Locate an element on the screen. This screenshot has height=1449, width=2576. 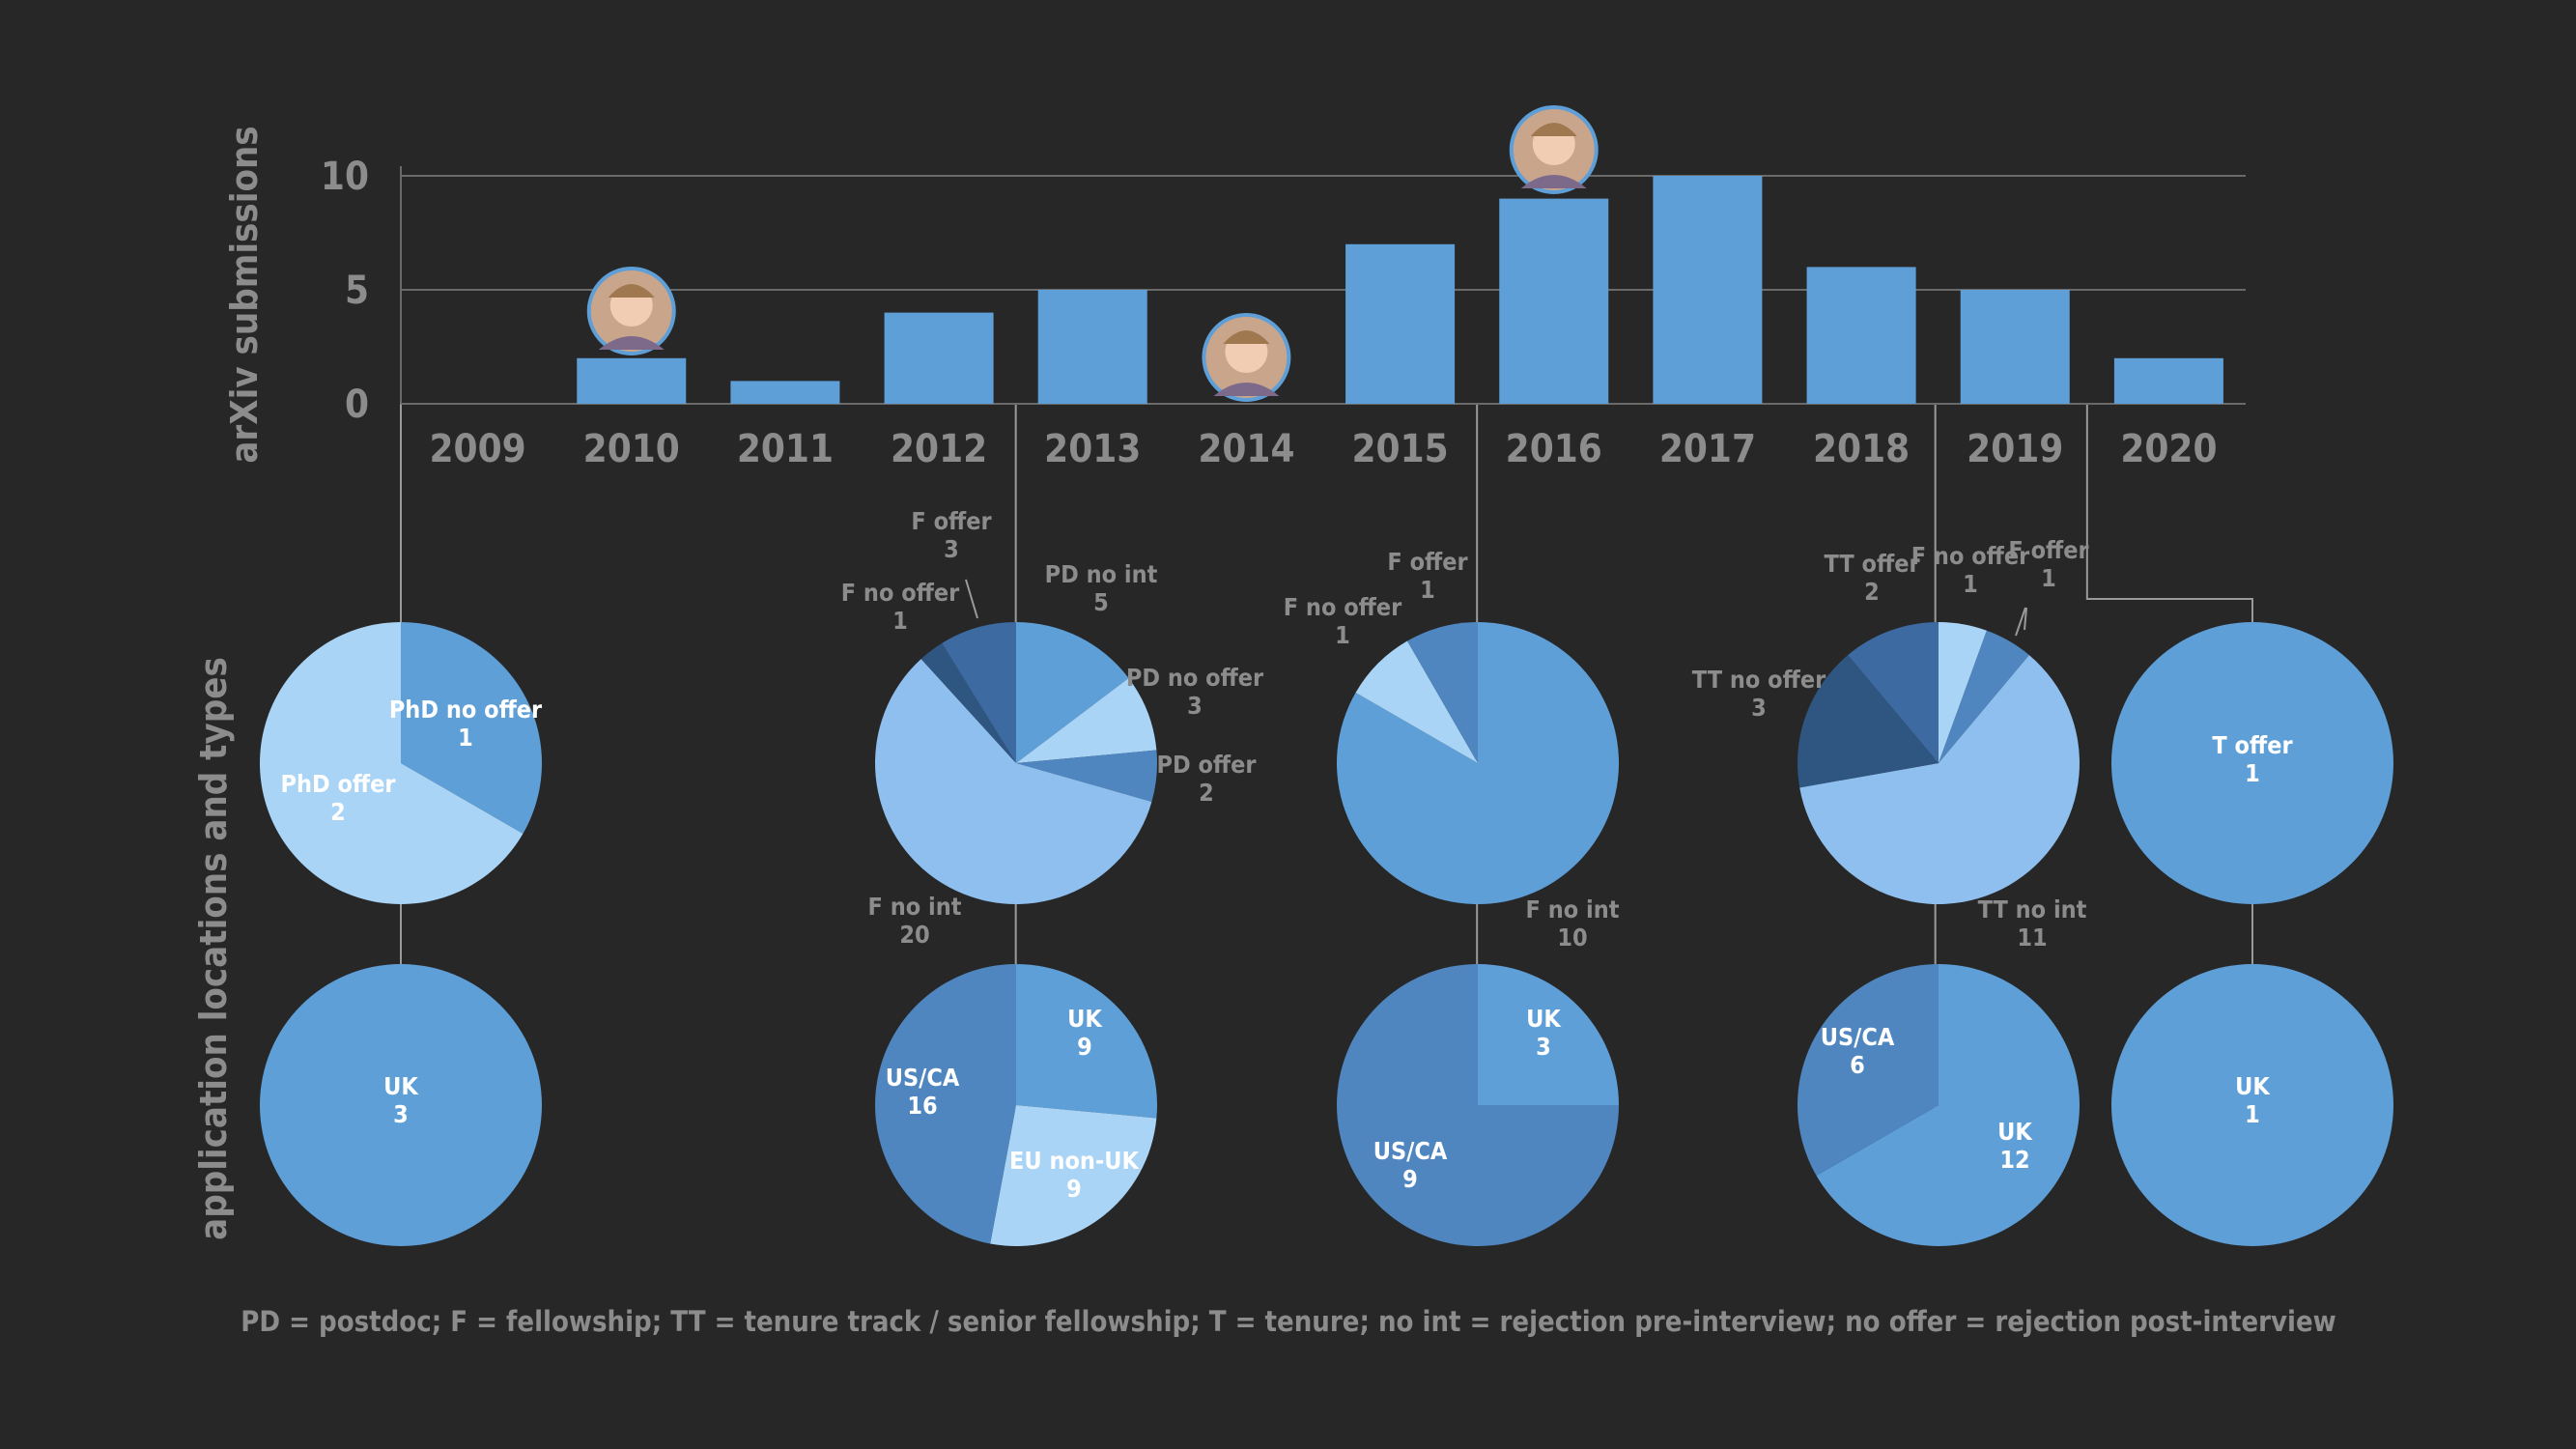
x-tick-label: 2014 is located at coordinates (1246, 449).